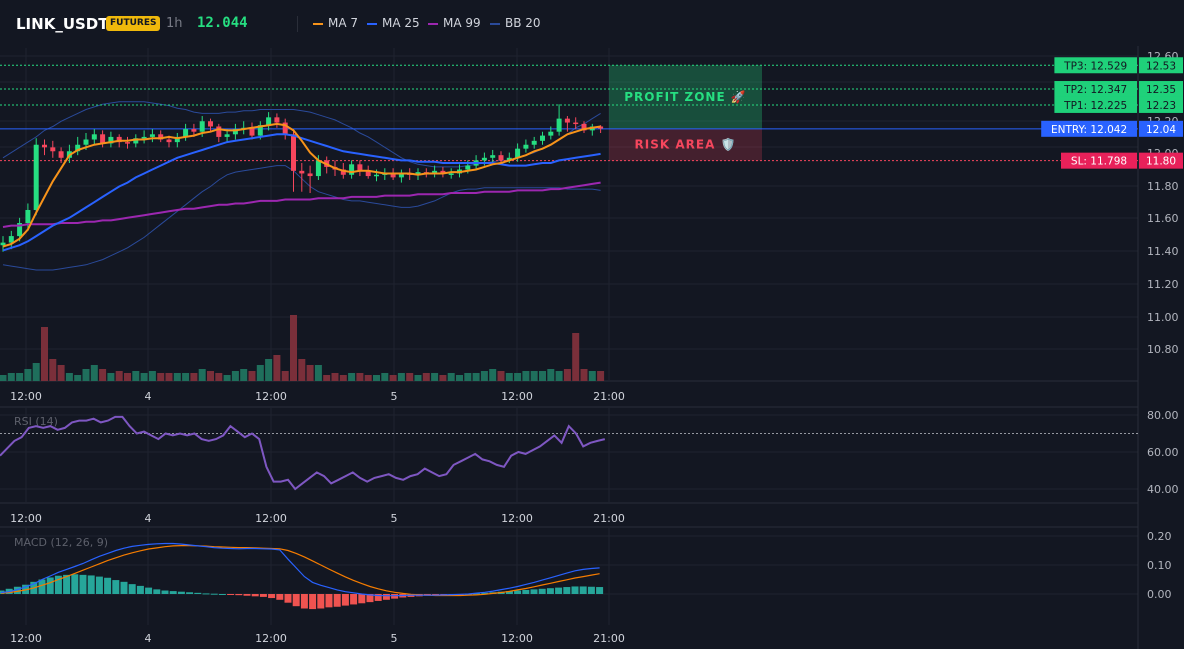  I want to click on price-tick-label: 10.80, so click(1163, 349).